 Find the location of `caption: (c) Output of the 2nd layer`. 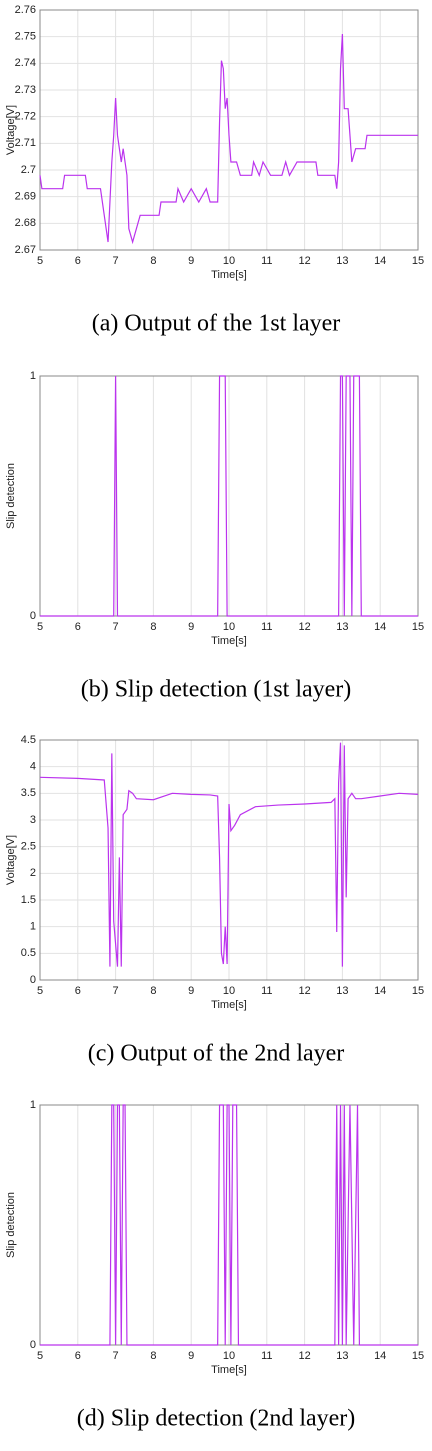

caption: (c) Output of the 2nd layer is located at coordinates (216, 1054).